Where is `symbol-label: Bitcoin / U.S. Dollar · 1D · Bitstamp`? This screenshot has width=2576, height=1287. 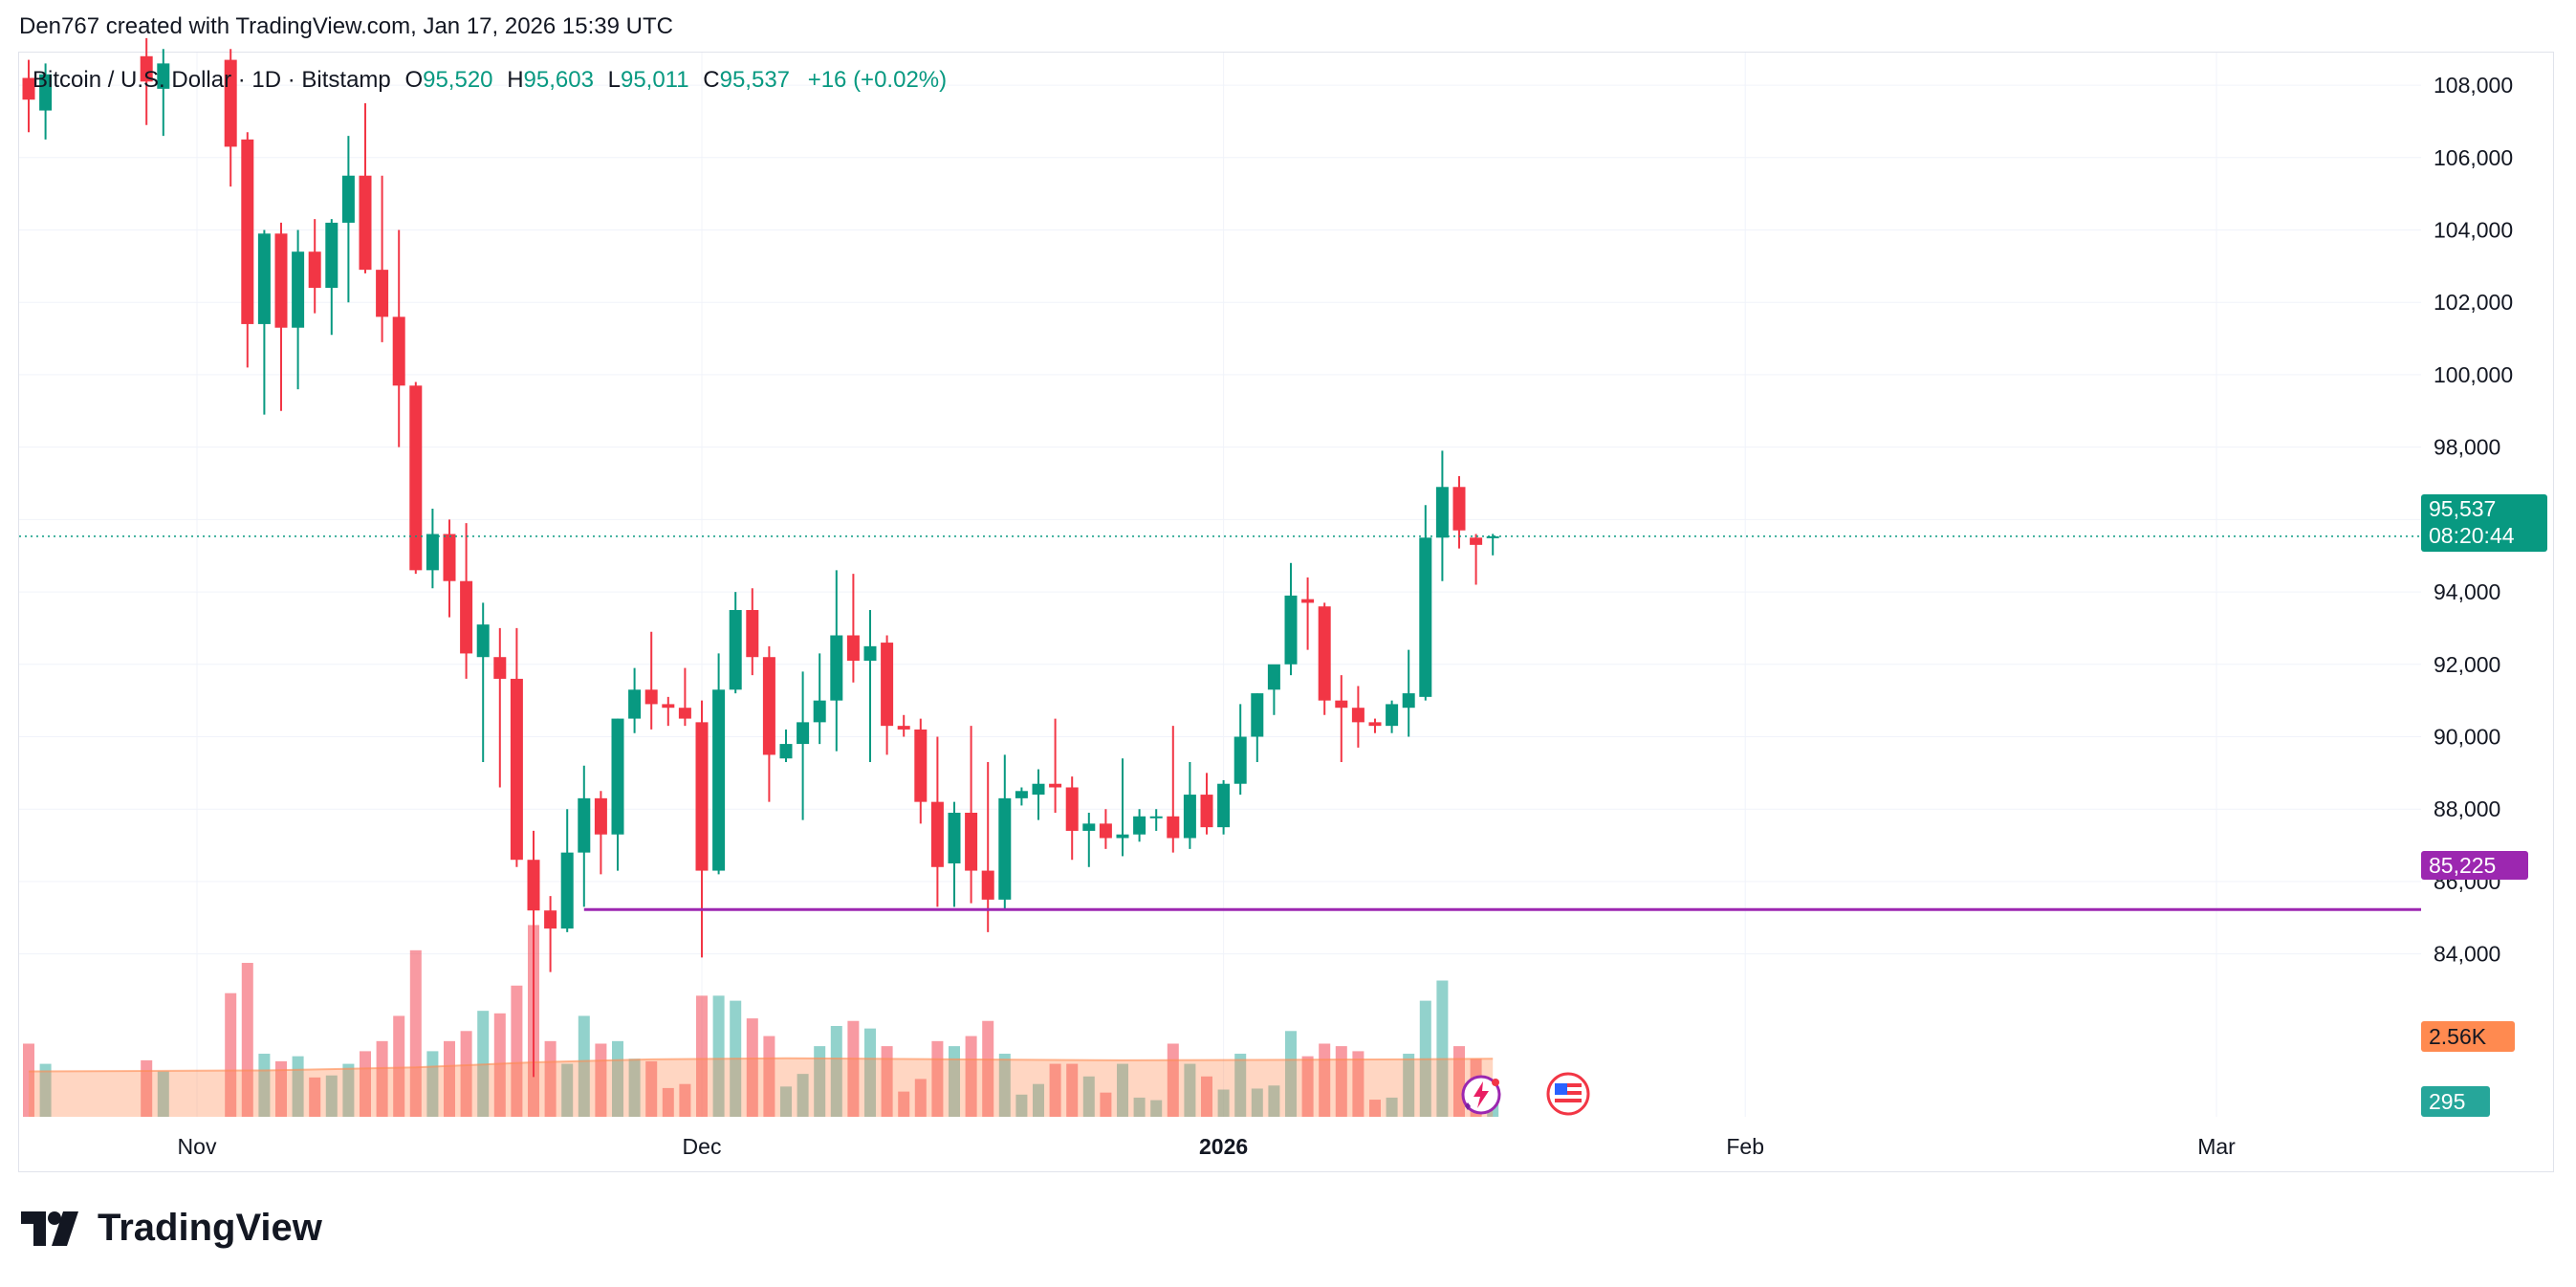
symbol-label: Bitcoin / U.S. Dollar · 1D · Bitstamp is located at coordinates (212, 80).